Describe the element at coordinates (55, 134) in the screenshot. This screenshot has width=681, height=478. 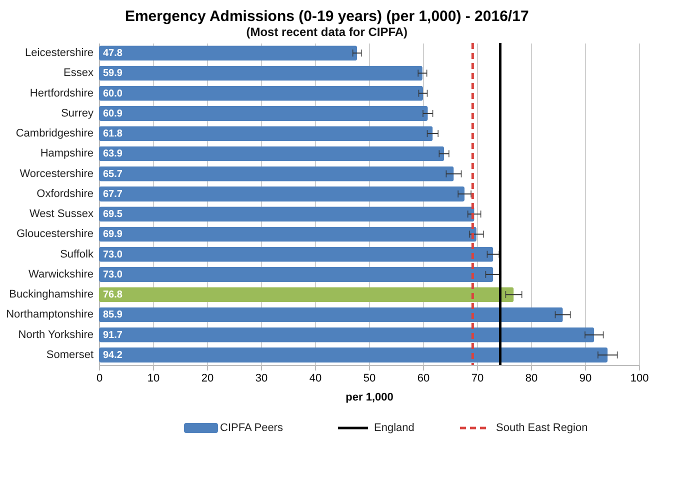
I see `y-tick-label: Cambridgeshire` at that location.